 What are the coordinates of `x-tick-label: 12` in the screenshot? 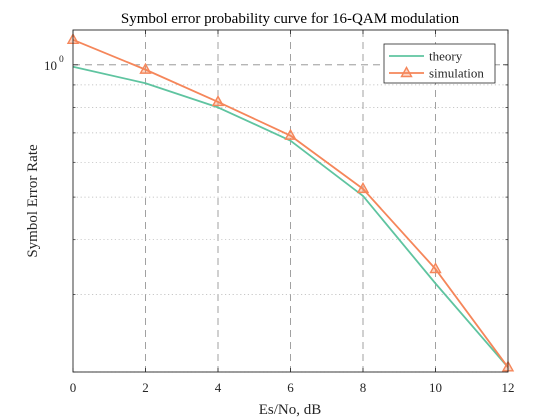 It's located at (508, 387).